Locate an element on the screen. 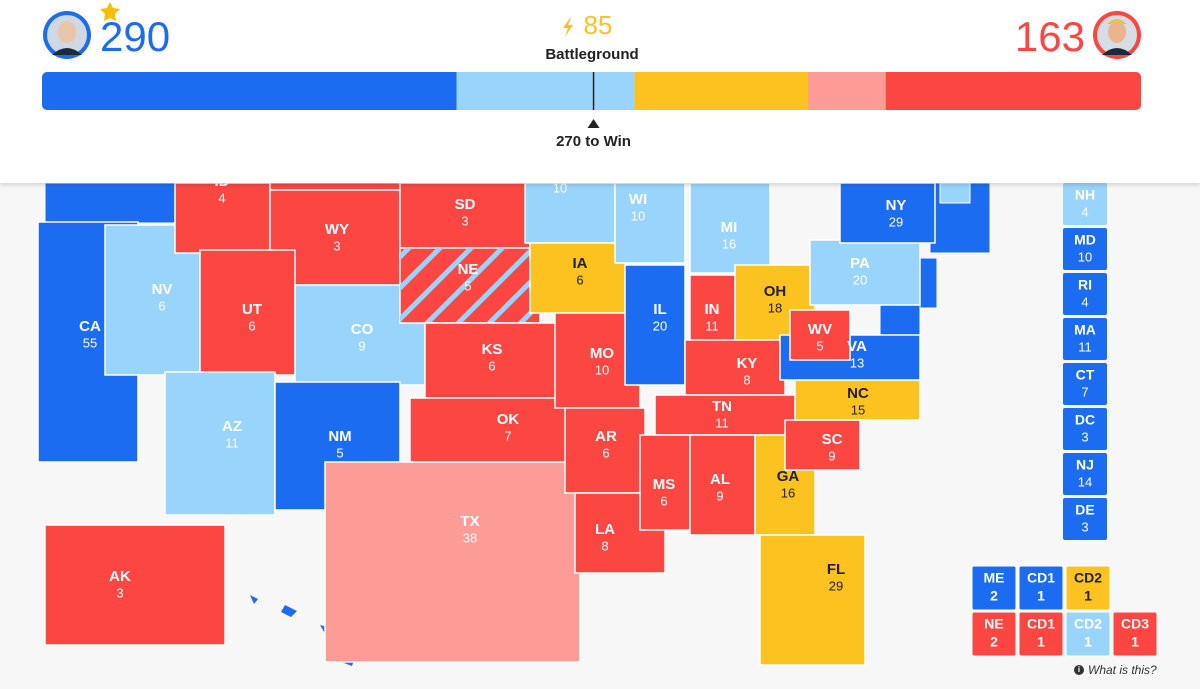 The width and height of the screenshot is (1200, 689). split-abbr: CD1 is located at coordinates (1041, 578).